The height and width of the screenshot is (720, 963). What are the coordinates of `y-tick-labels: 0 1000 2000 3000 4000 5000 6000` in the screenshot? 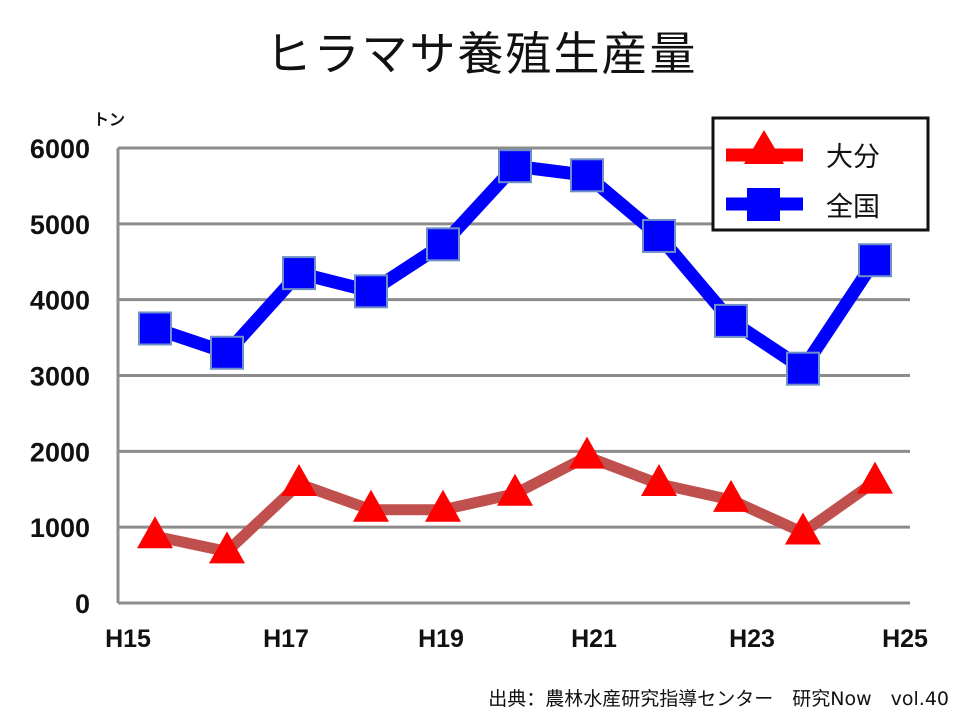 It's located at (60, 376).